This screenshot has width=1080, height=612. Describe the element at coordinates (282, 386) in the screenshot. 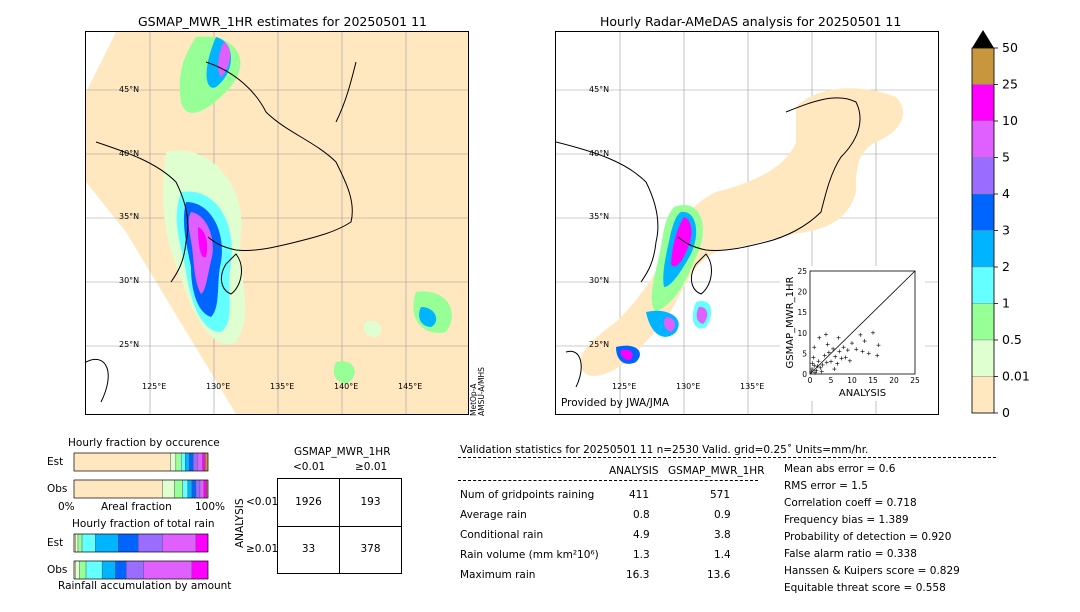

I see `left-lon-label-135: 135°E` at that location.